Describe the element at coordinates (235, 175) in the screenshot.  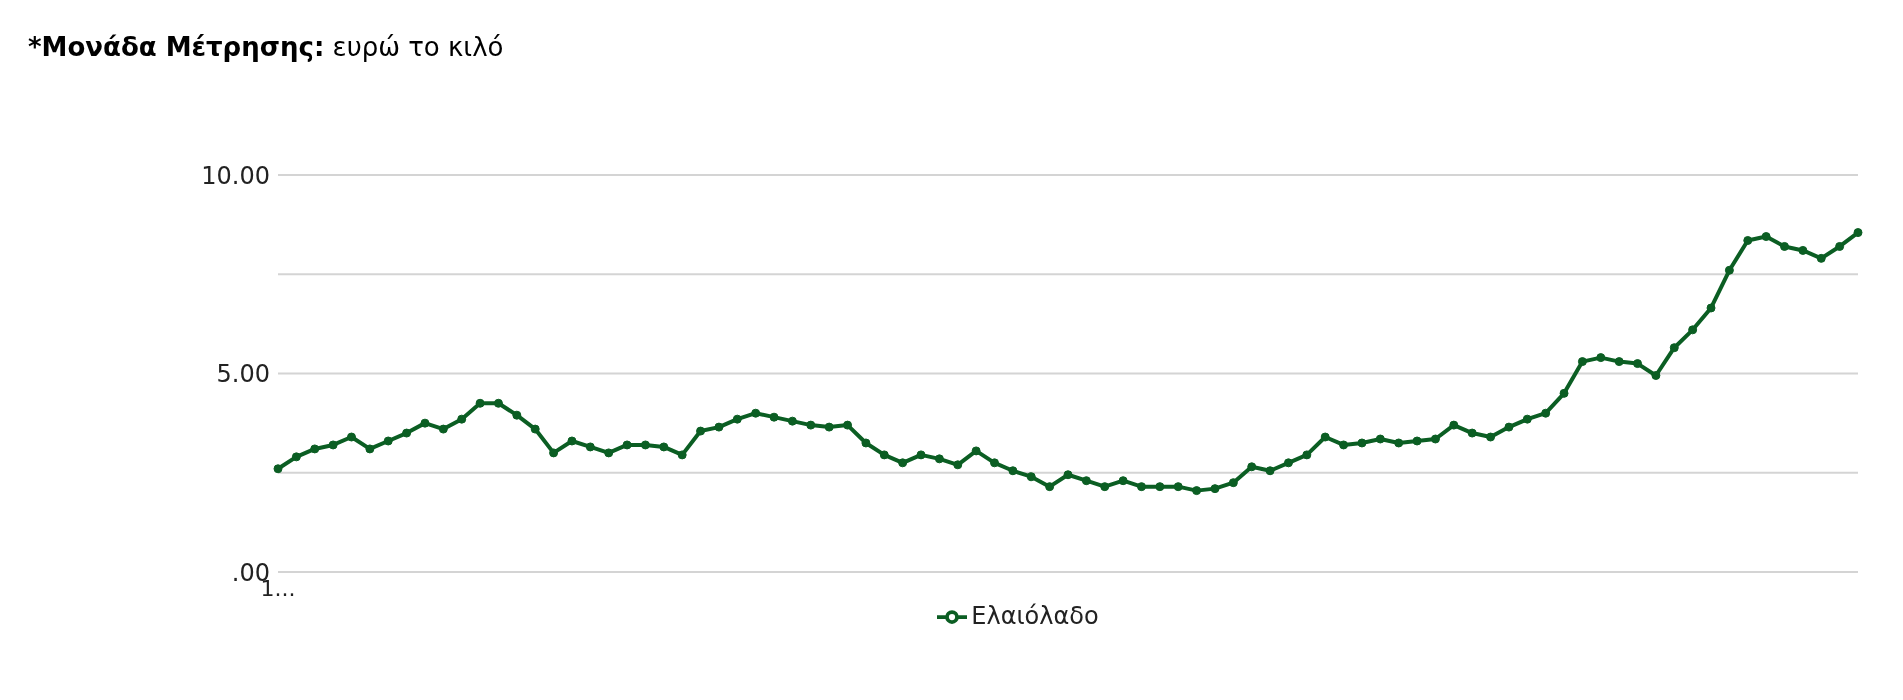
I see `y-tick-label: 10.00` at that location.